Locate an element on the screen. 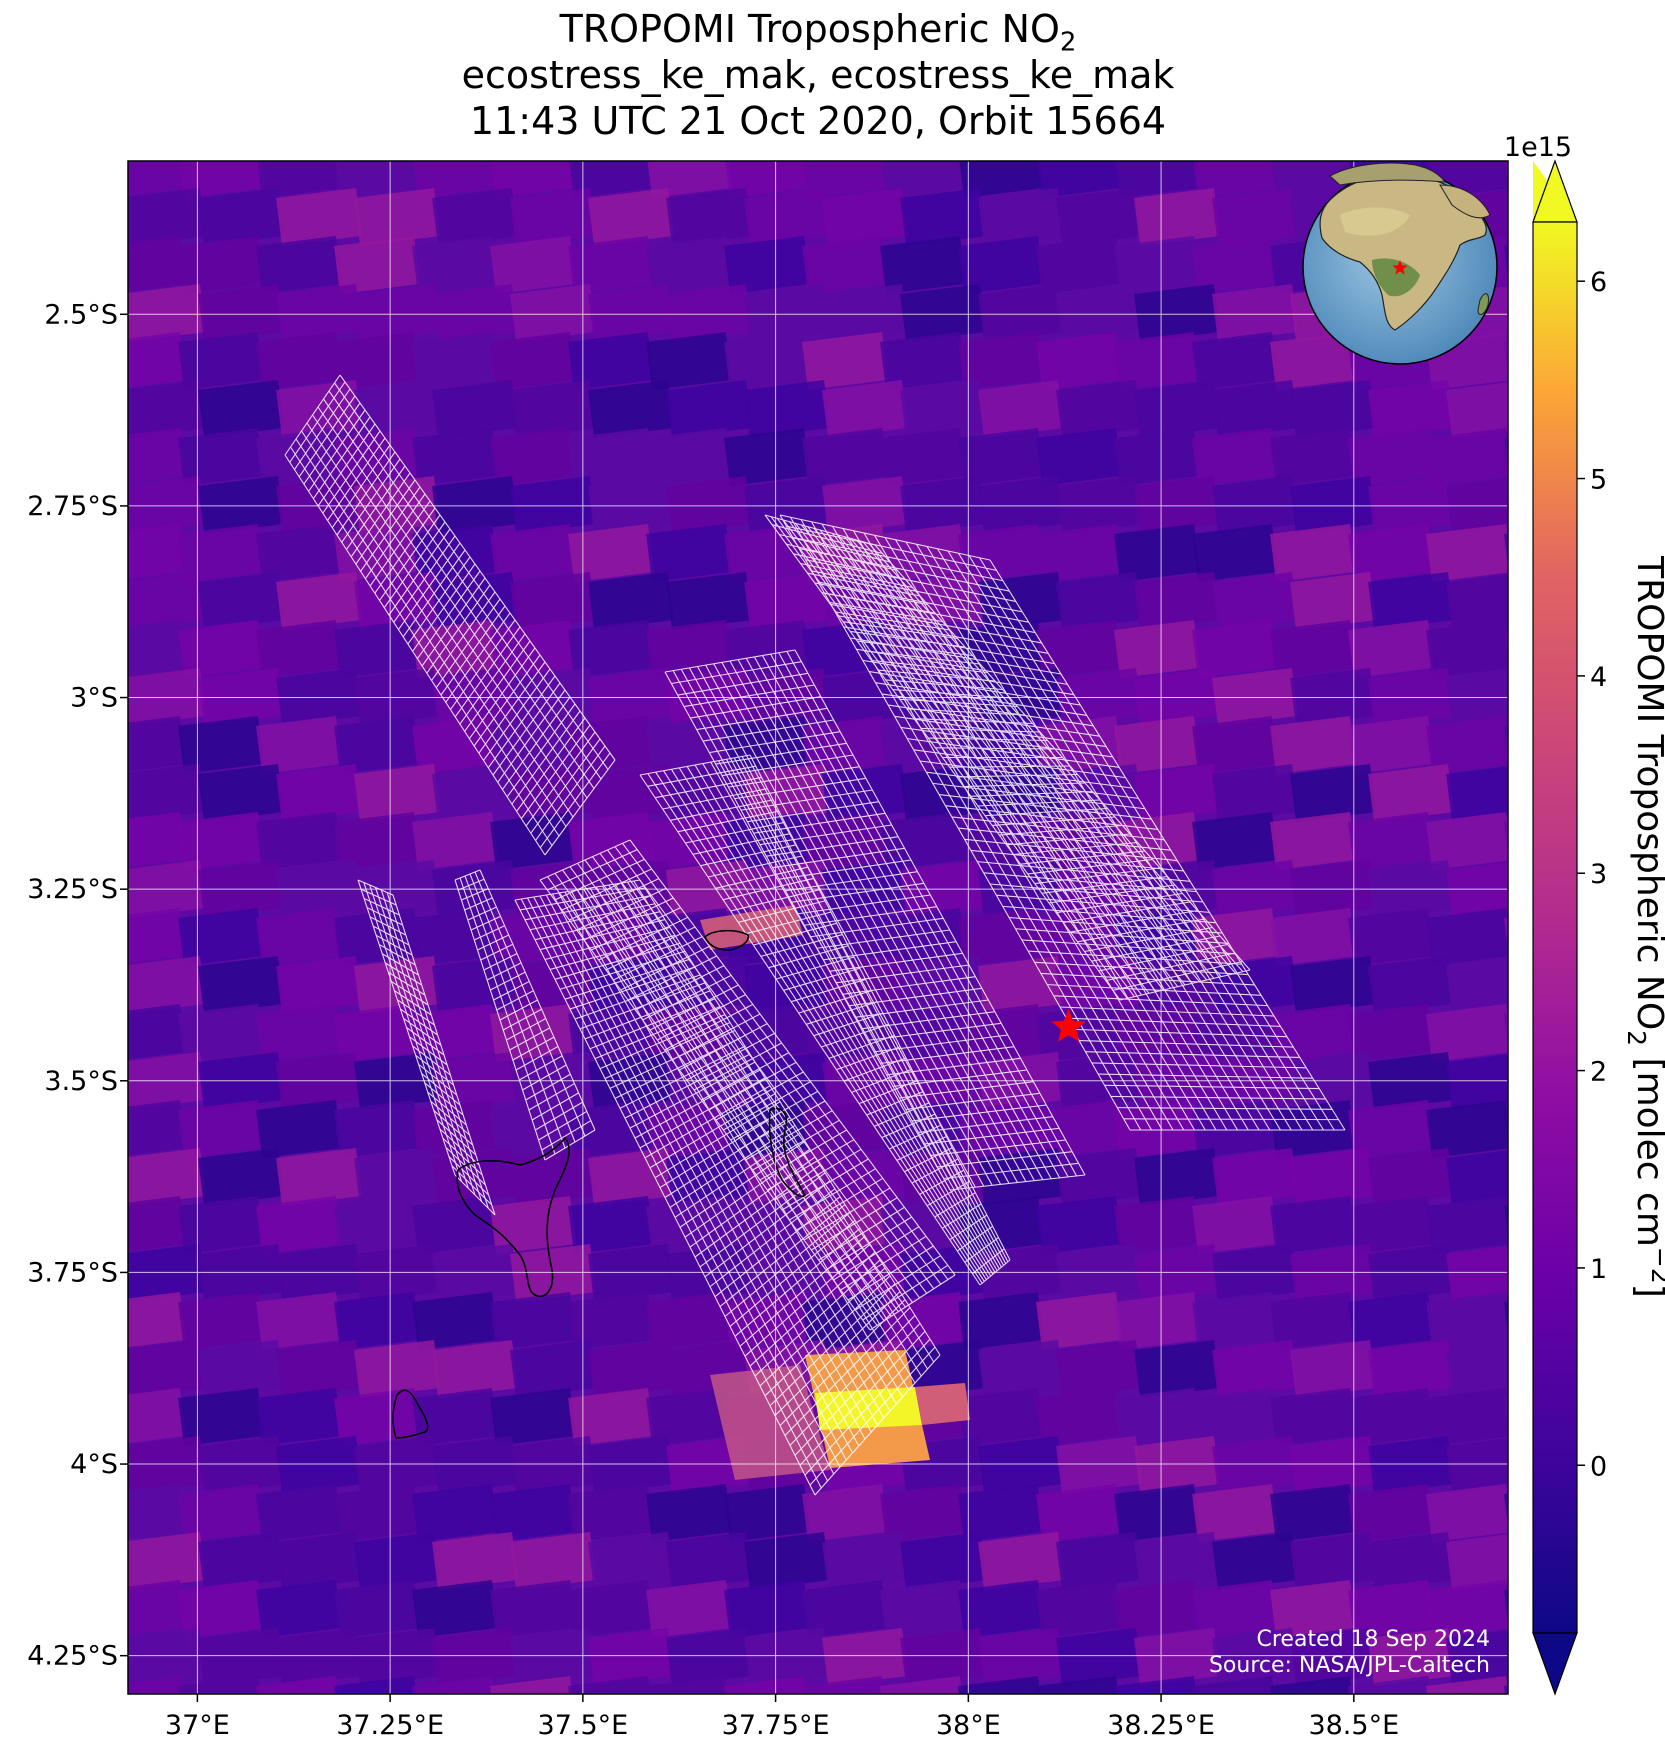  lake-contour-north is located at coordinates (727, 940).